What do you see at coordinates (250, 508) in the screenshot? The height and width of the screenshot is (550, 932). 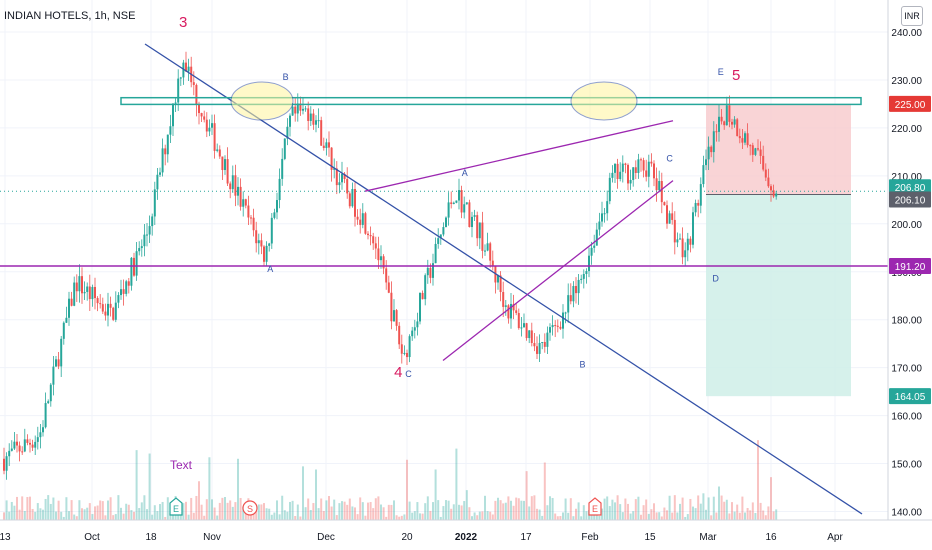 I see `event-marker-s: S` at bounding box center [250, 508].